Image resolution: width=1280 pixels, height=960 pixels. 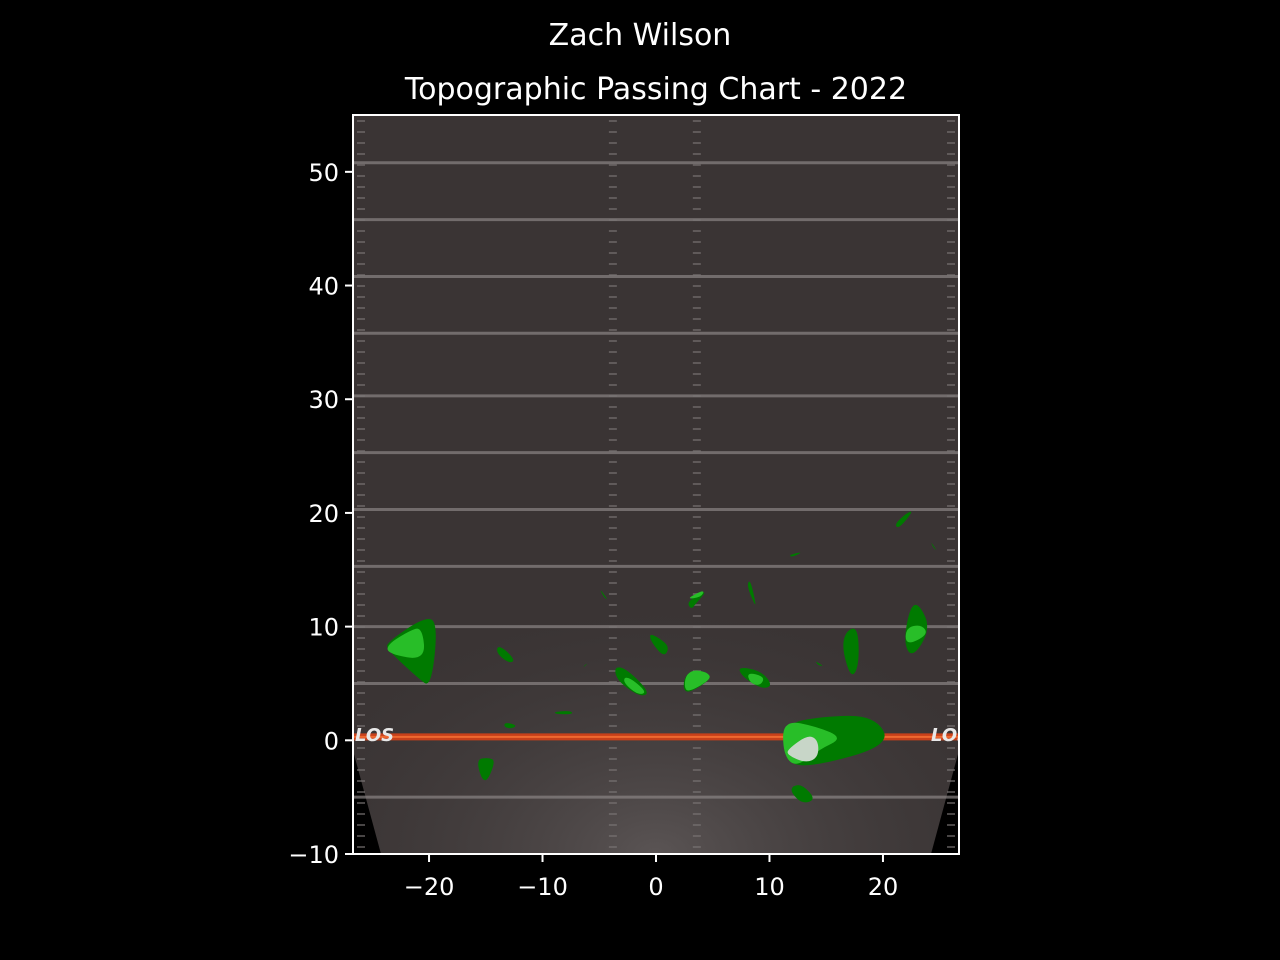 What do you see at coordinates (945, 802) in the screenshot?
I see `field-corner-right` at bounding box center [945, 802].